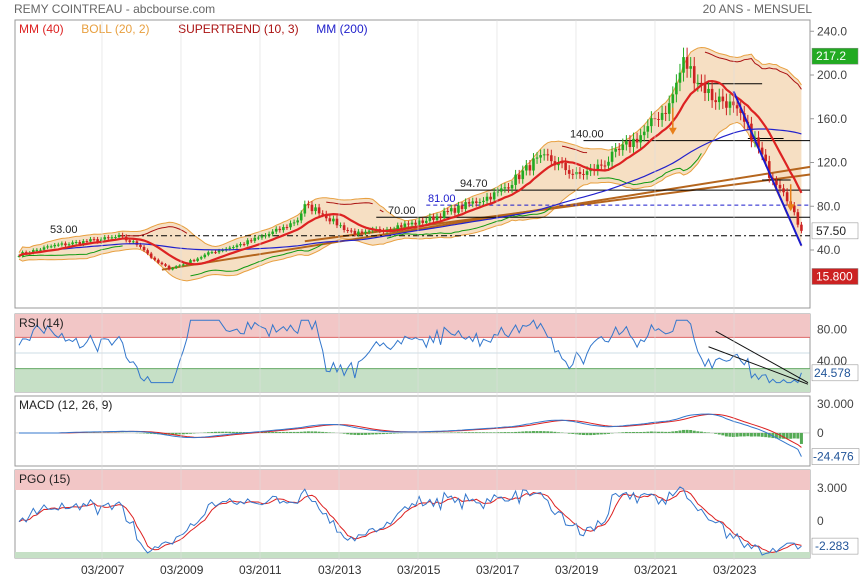 This screenshot has height=580, width=860. I want to click on pgo-overbought-zone, so click(412, 480).